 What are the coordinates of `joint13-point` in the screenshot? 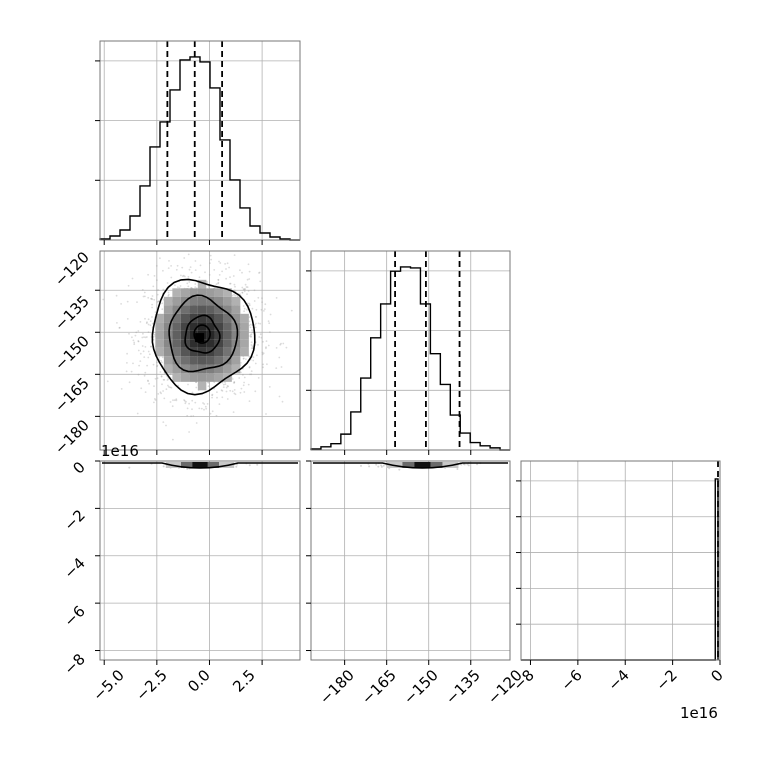 It's located at (257, 464).